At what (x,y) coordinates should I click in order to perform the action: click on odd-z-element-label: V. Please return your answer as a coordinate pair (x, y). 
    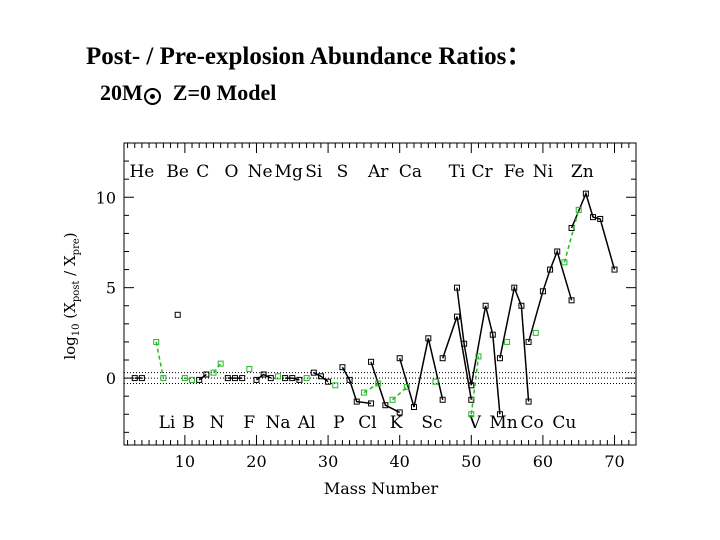
    Looking at the image, I should click on (475, 423).